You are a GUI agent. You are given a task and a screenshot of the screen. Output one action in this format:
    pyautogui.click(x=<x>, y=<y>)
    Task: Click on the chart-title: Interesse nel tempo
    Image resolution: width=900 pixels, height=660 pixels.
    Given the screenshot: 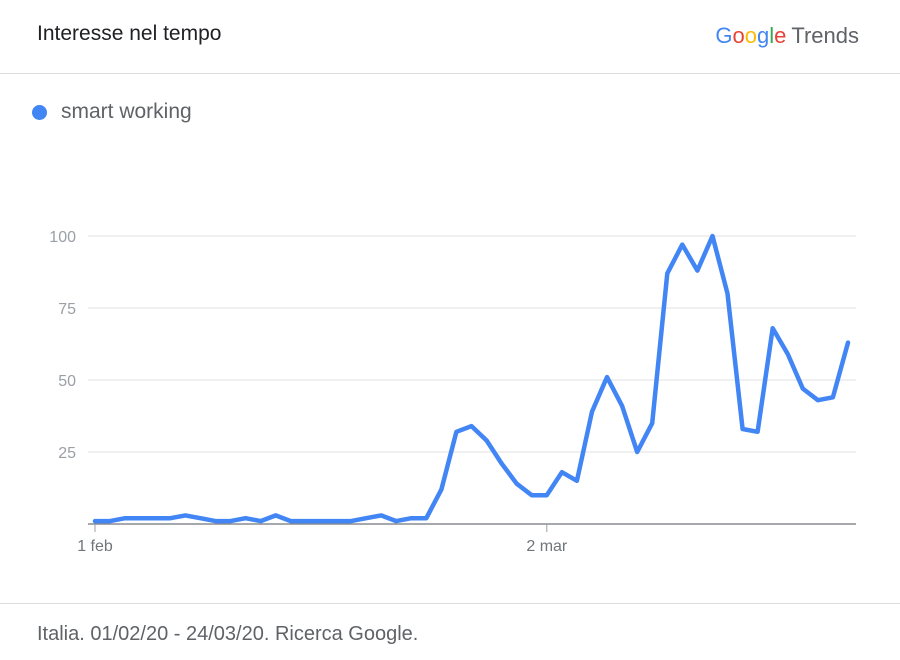 What is the action you would take?
    pyautogui.click(x=129, y=33)
    